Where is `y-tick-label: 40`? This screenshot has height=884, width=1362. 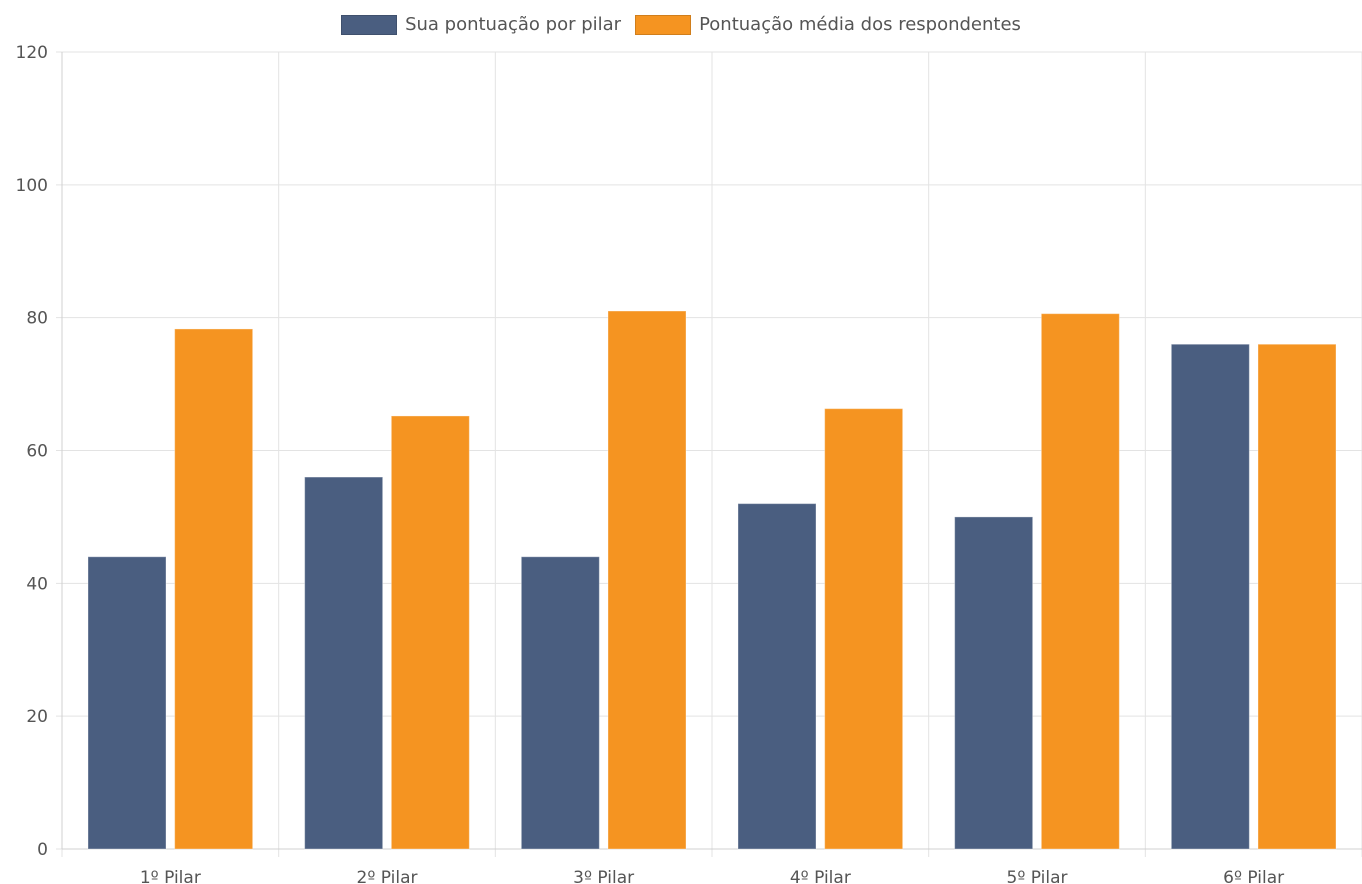
y-tick-label: 40 is located at coordinates (37, 584).